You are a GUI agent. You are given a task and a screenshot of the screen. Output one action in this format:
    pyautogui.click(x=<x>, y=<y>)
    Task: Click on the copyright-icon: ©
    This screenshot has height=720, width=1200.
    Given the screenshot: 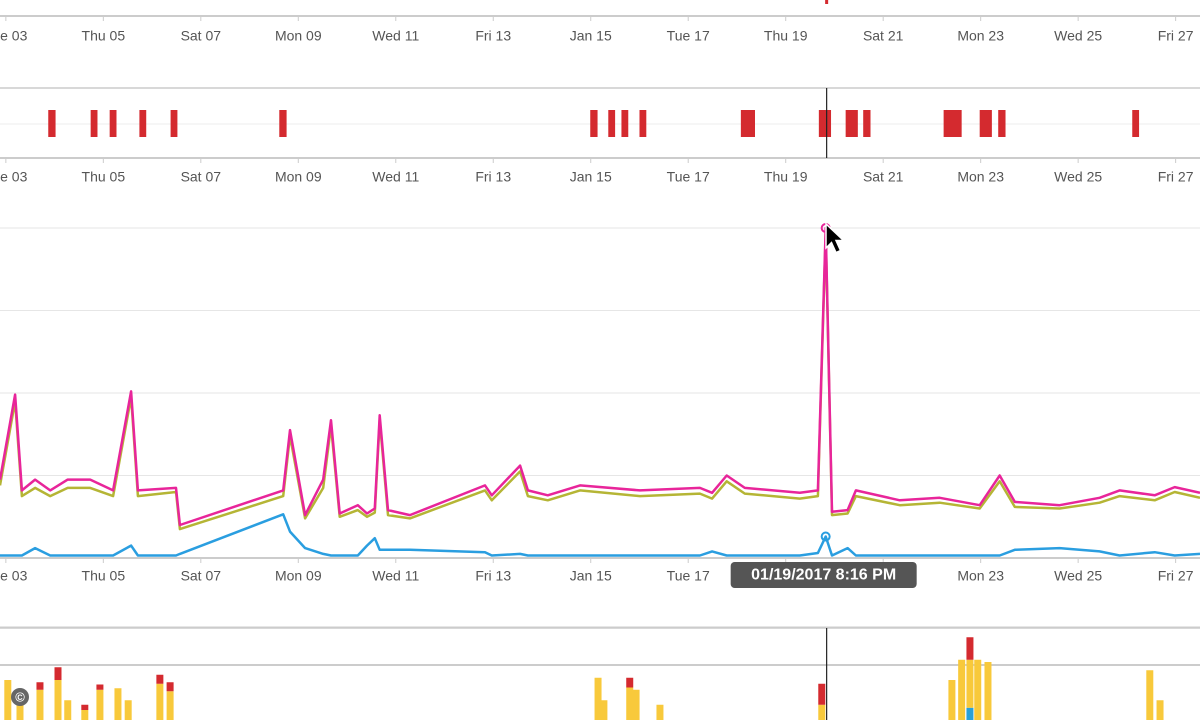 What is the action you would take?
    pyautogui.click(x=20, y=696)
    